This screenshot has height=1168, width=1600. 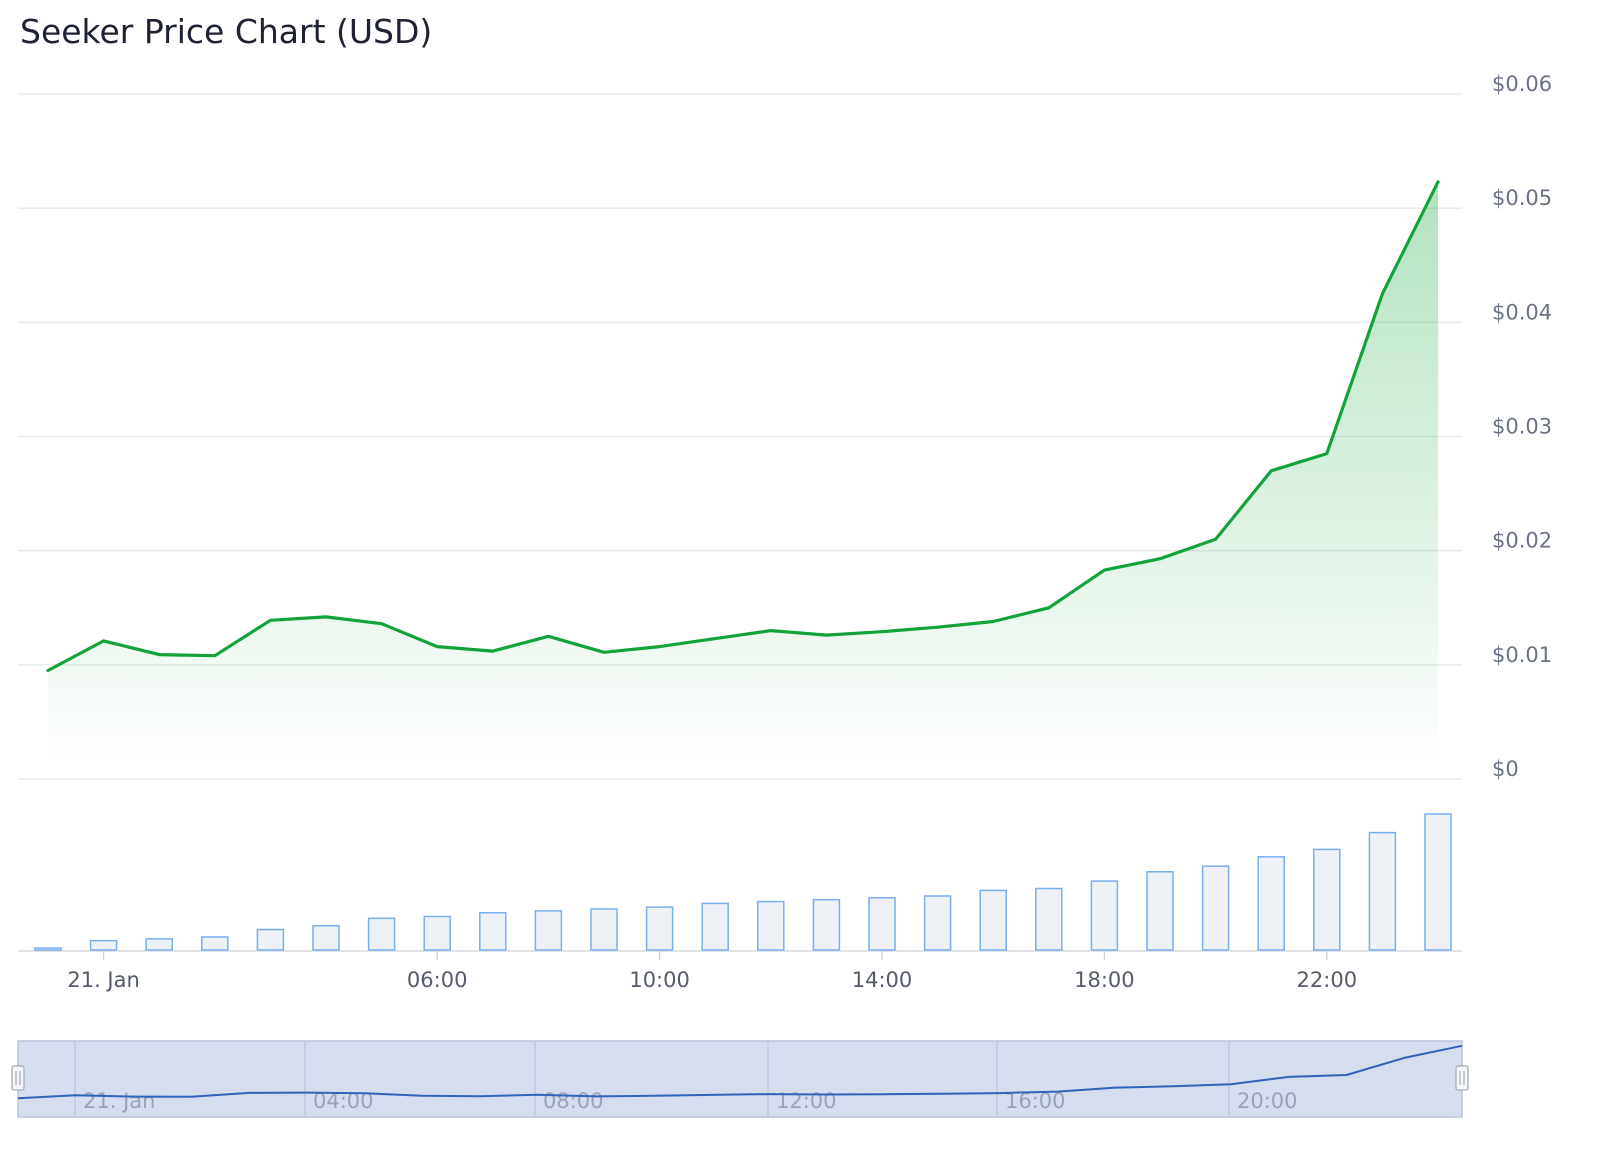 What do you see at coordinates (740, 1072) in the screenshot?
I see `navigator-line` at bounding box center [740, 1072].